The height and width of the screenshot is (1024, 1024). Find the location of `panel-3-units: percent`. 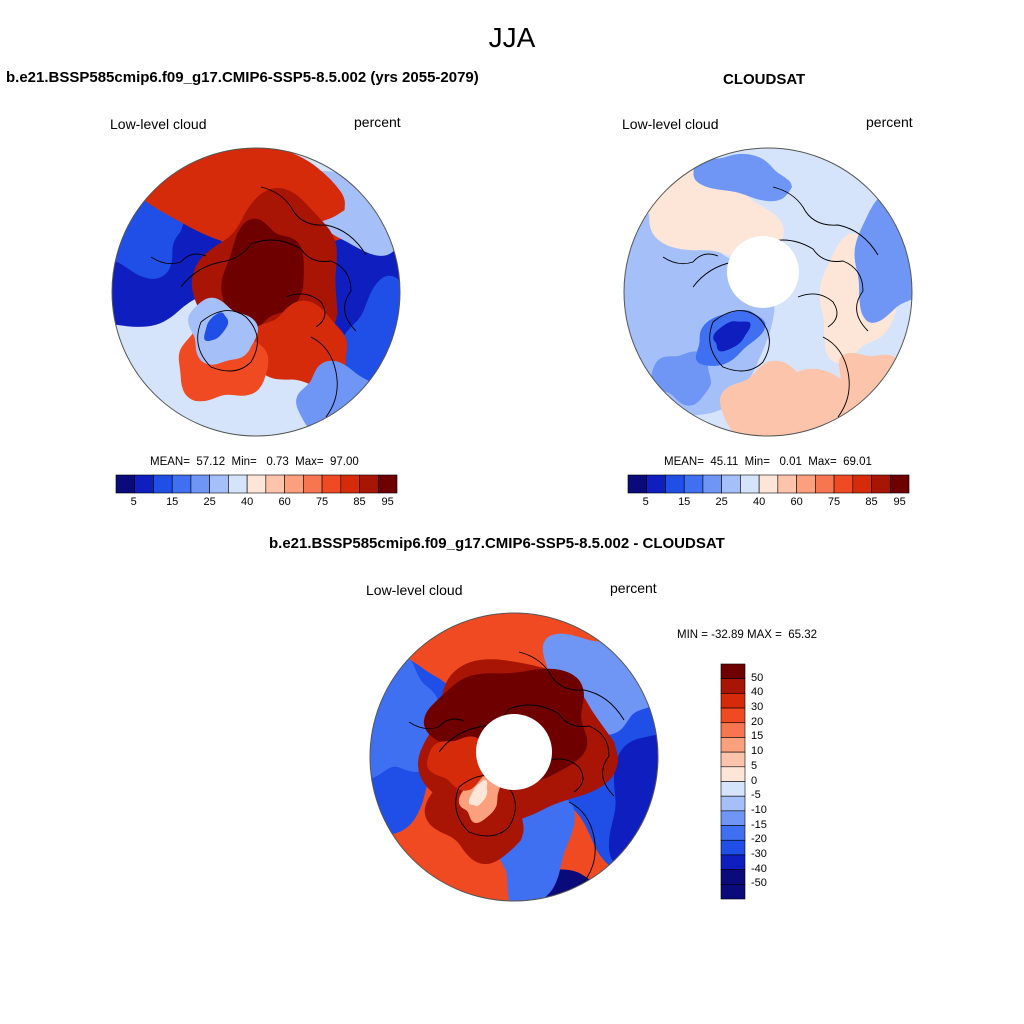

panel-3-units: percent is located at coordinates (633, 588).